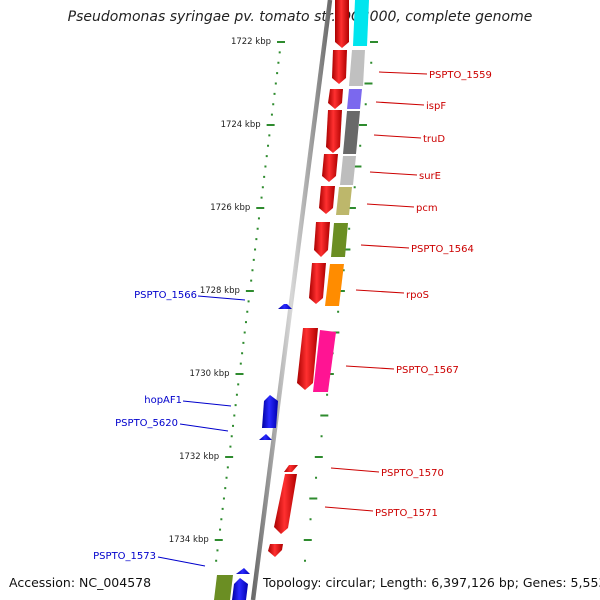 This screenshot has height=600, width=600. I want to click on gene-label-text: pcm, so click(427, 208).